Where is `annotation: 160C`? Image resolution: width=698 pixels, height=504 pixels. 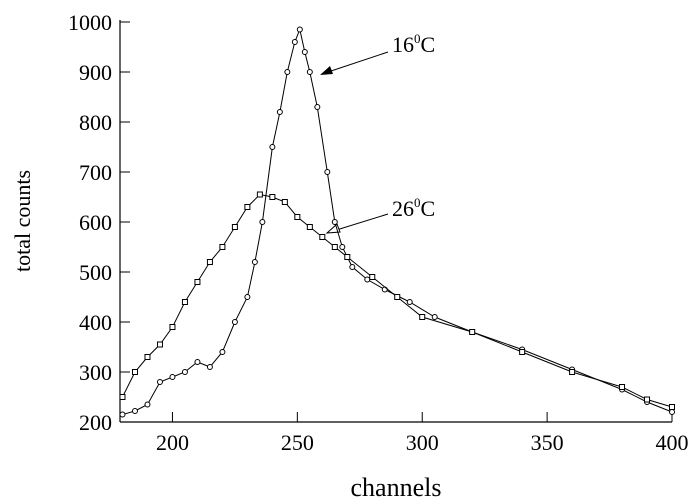
annotation: 160C is located at coordinates (413, 44).